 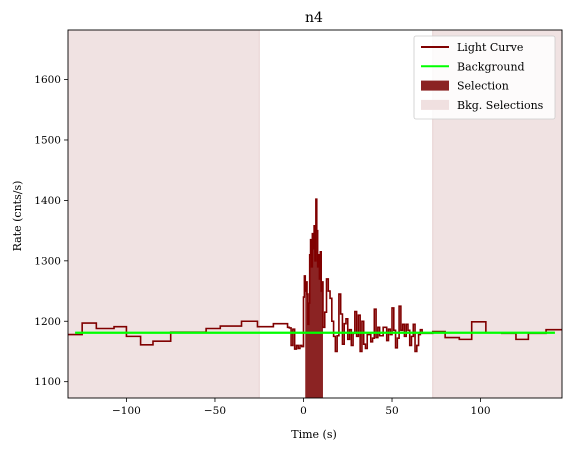 I want to click on legend-label-2: Selection, so click(x=483, y=86).